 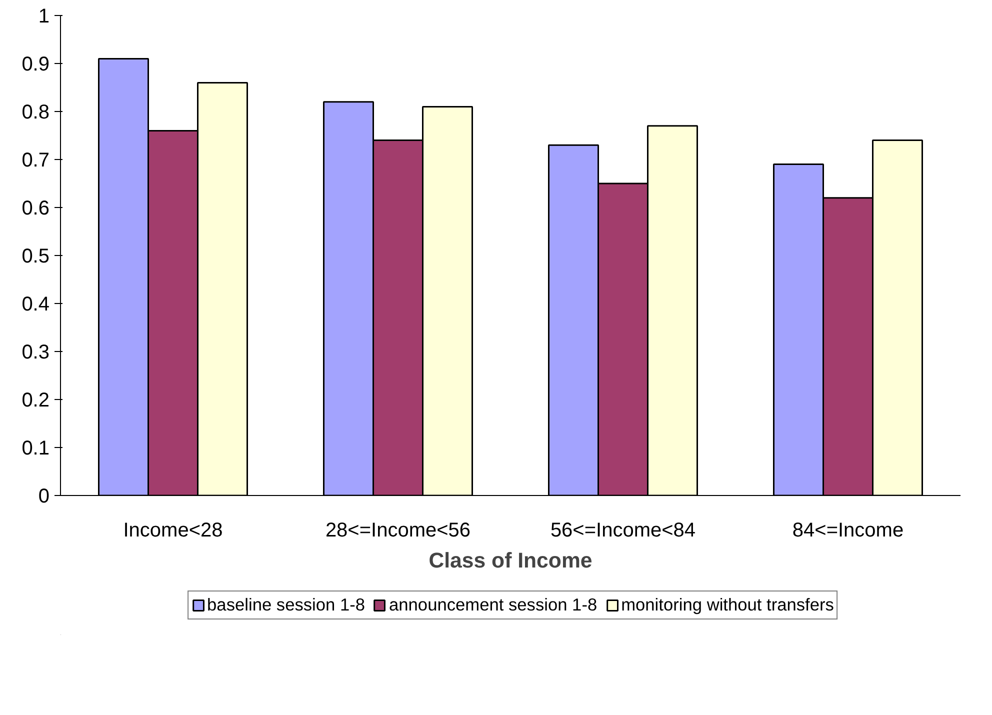 What do you see at coordinates (44, 17) in the screenshot?
I see `y-tick-label: 1` at bounding box center [44, 17].